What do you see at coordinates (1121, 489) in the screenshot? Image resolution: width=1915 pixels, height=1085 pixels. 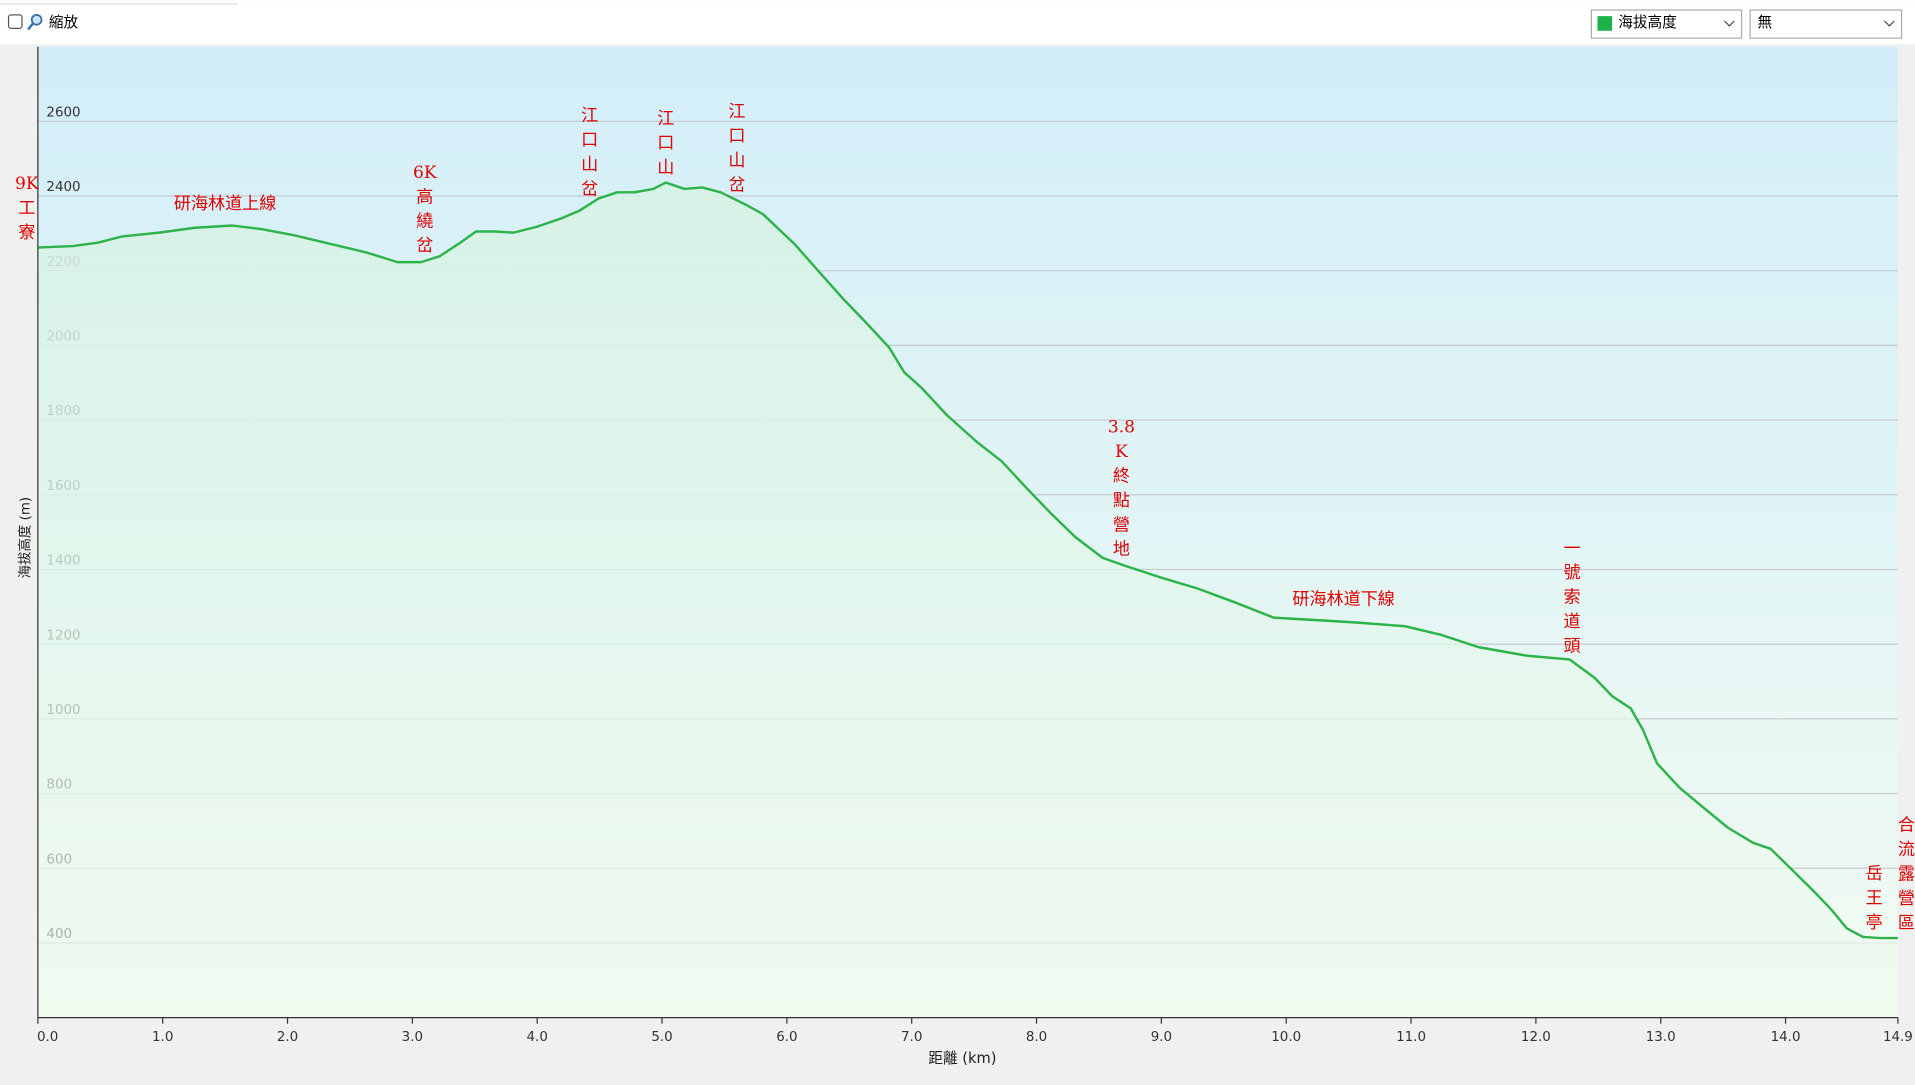 I see `annotation: 3.8 K 終點營地` at bounding box center [1121, 489].